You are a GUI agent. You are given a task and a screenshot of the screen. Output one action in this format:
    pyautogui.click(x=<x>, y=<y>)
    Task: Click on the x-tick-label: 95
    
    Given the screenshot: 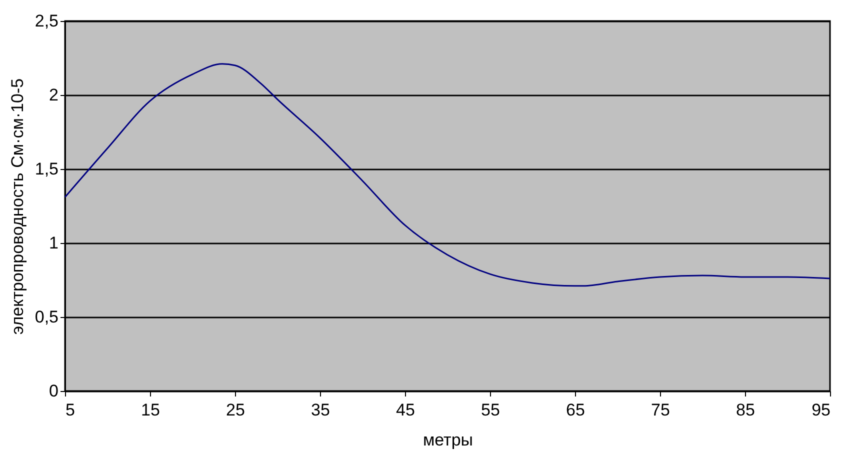 What is the action you would take?
    pyautogui.click(x=821, y=410)
    